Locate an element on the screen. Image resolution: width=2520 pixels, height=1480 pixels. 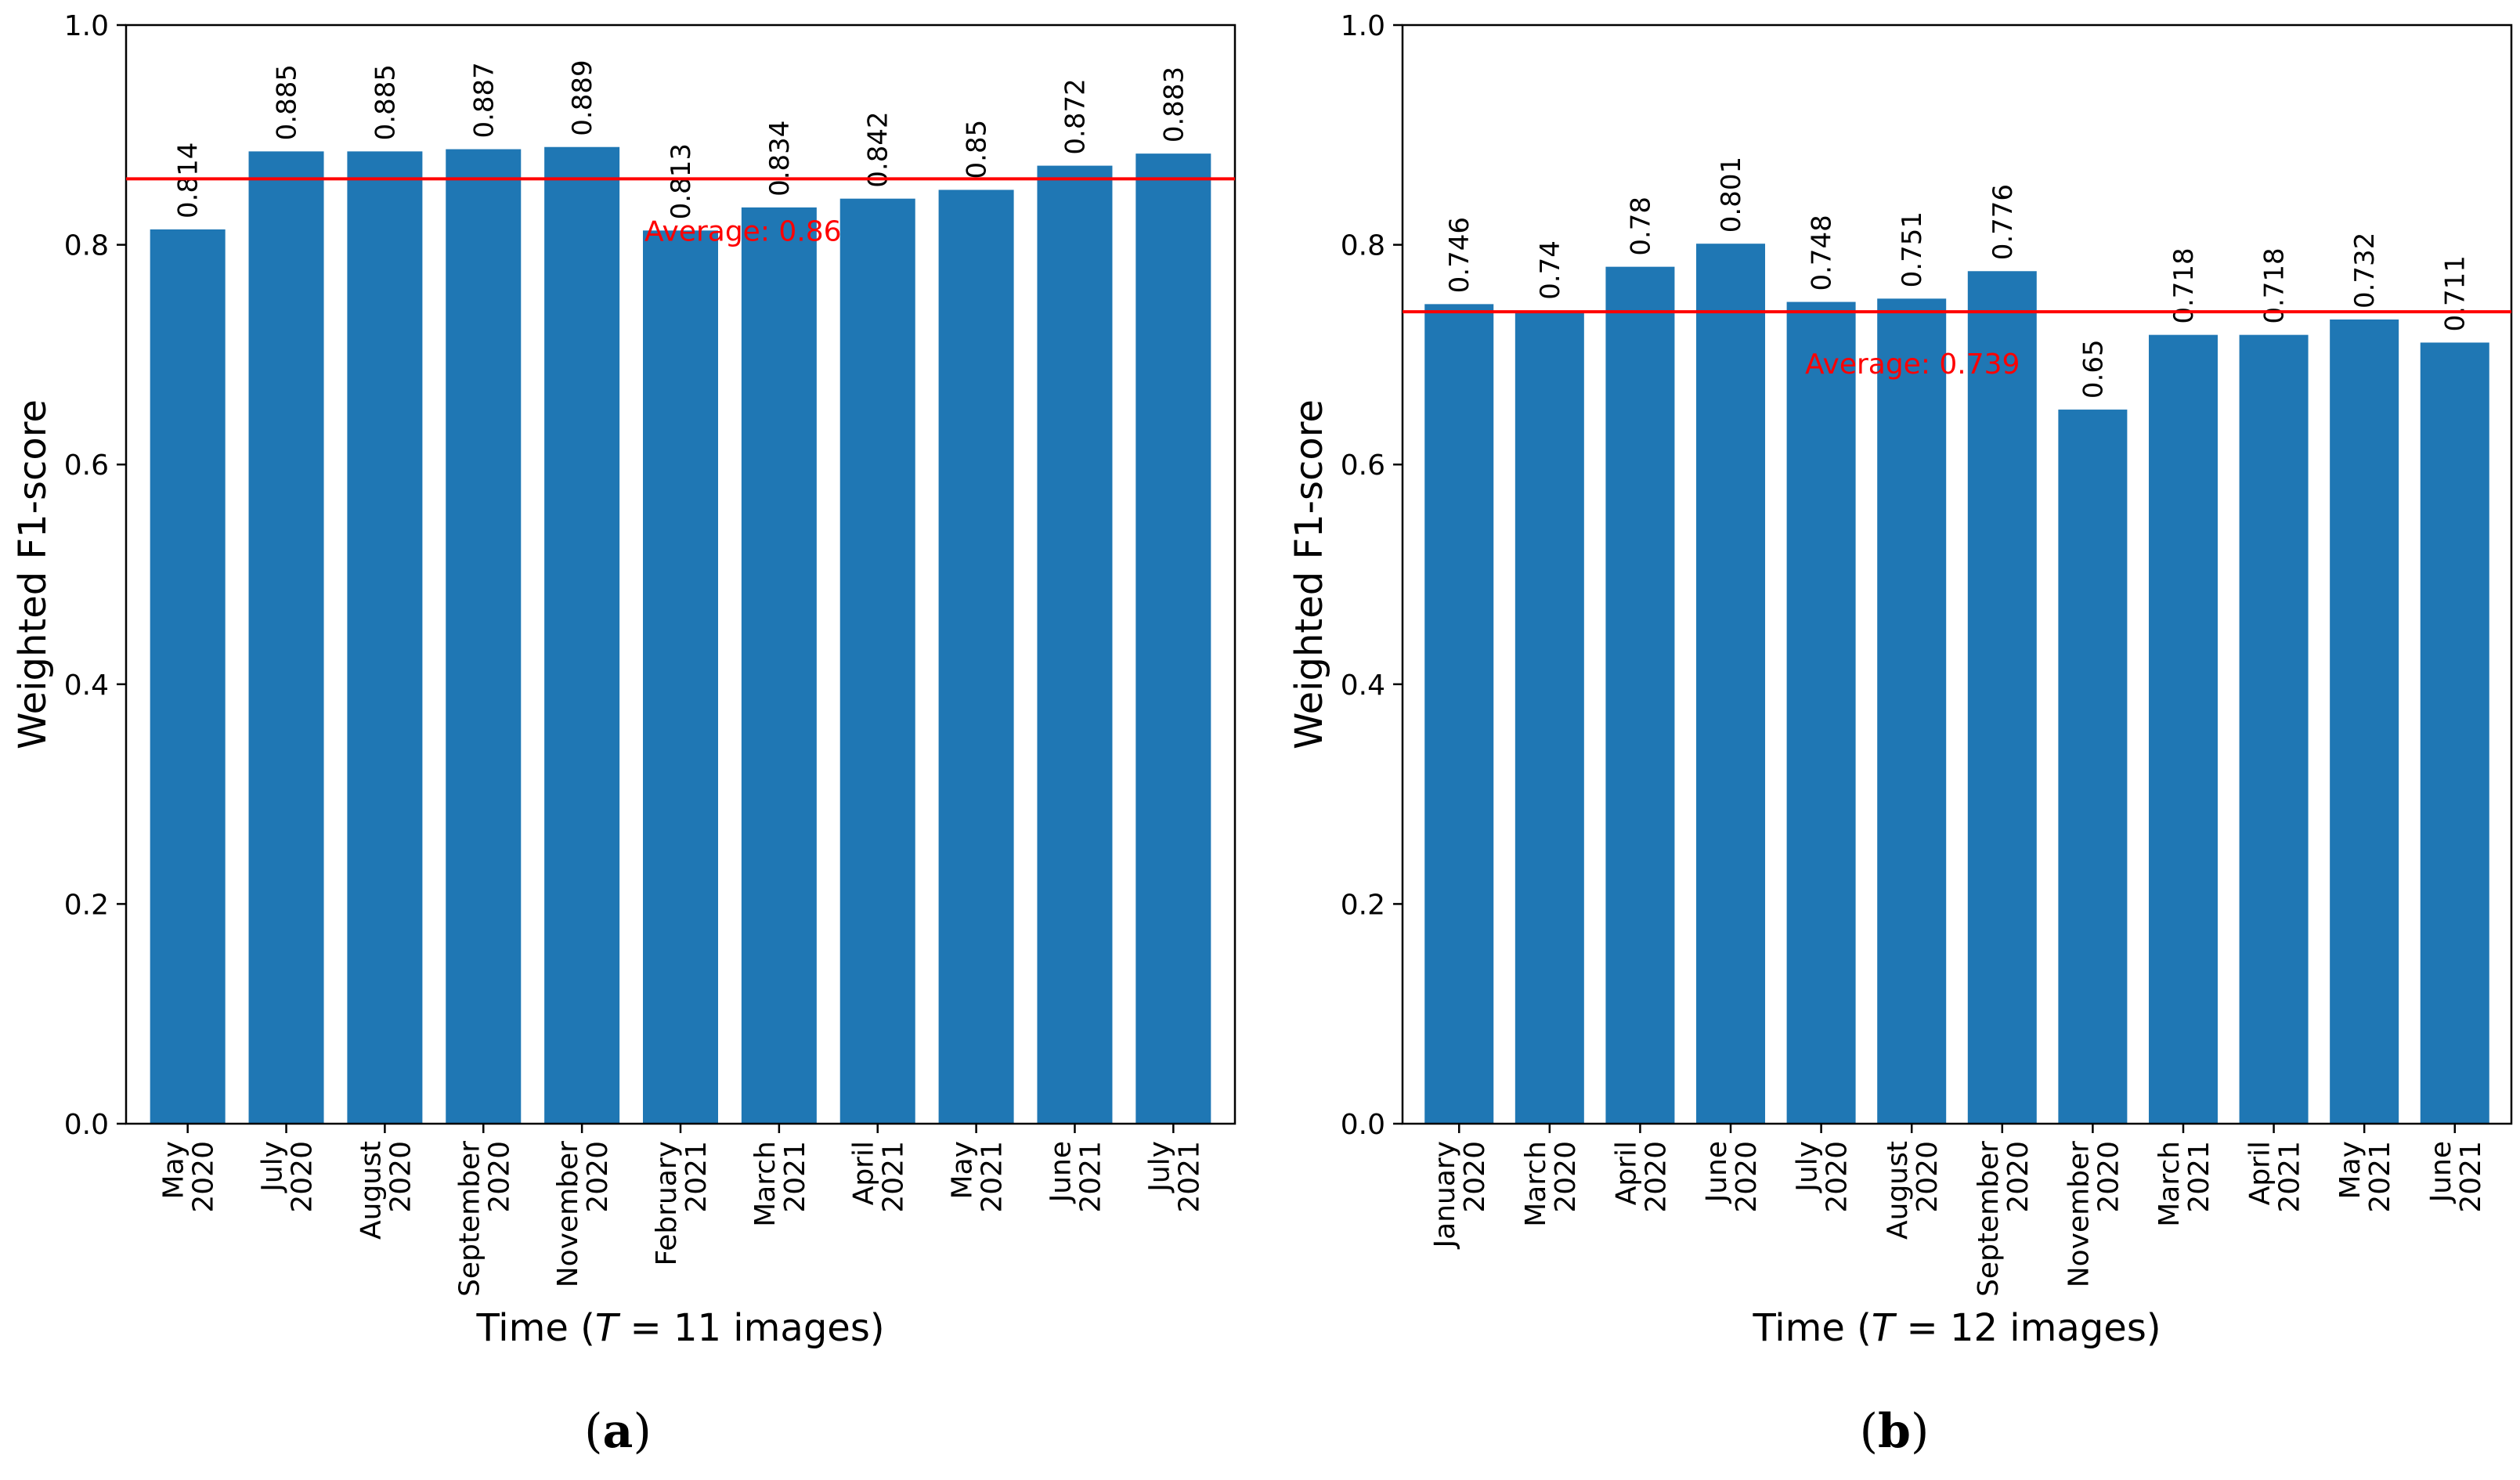
bar-value-label: 0.711 is located at coordinates (2455, 293).